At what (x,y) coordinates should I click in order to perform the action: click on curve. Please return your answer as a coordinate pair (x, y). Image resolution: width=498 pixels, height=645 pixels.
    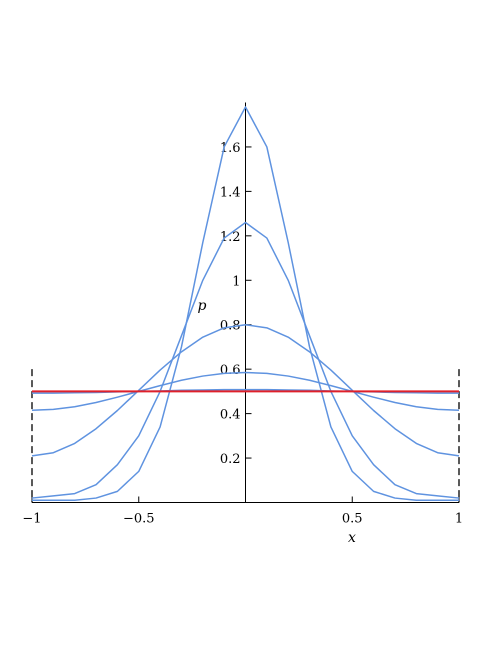
    Looking at the image, I should click on (245, 391).